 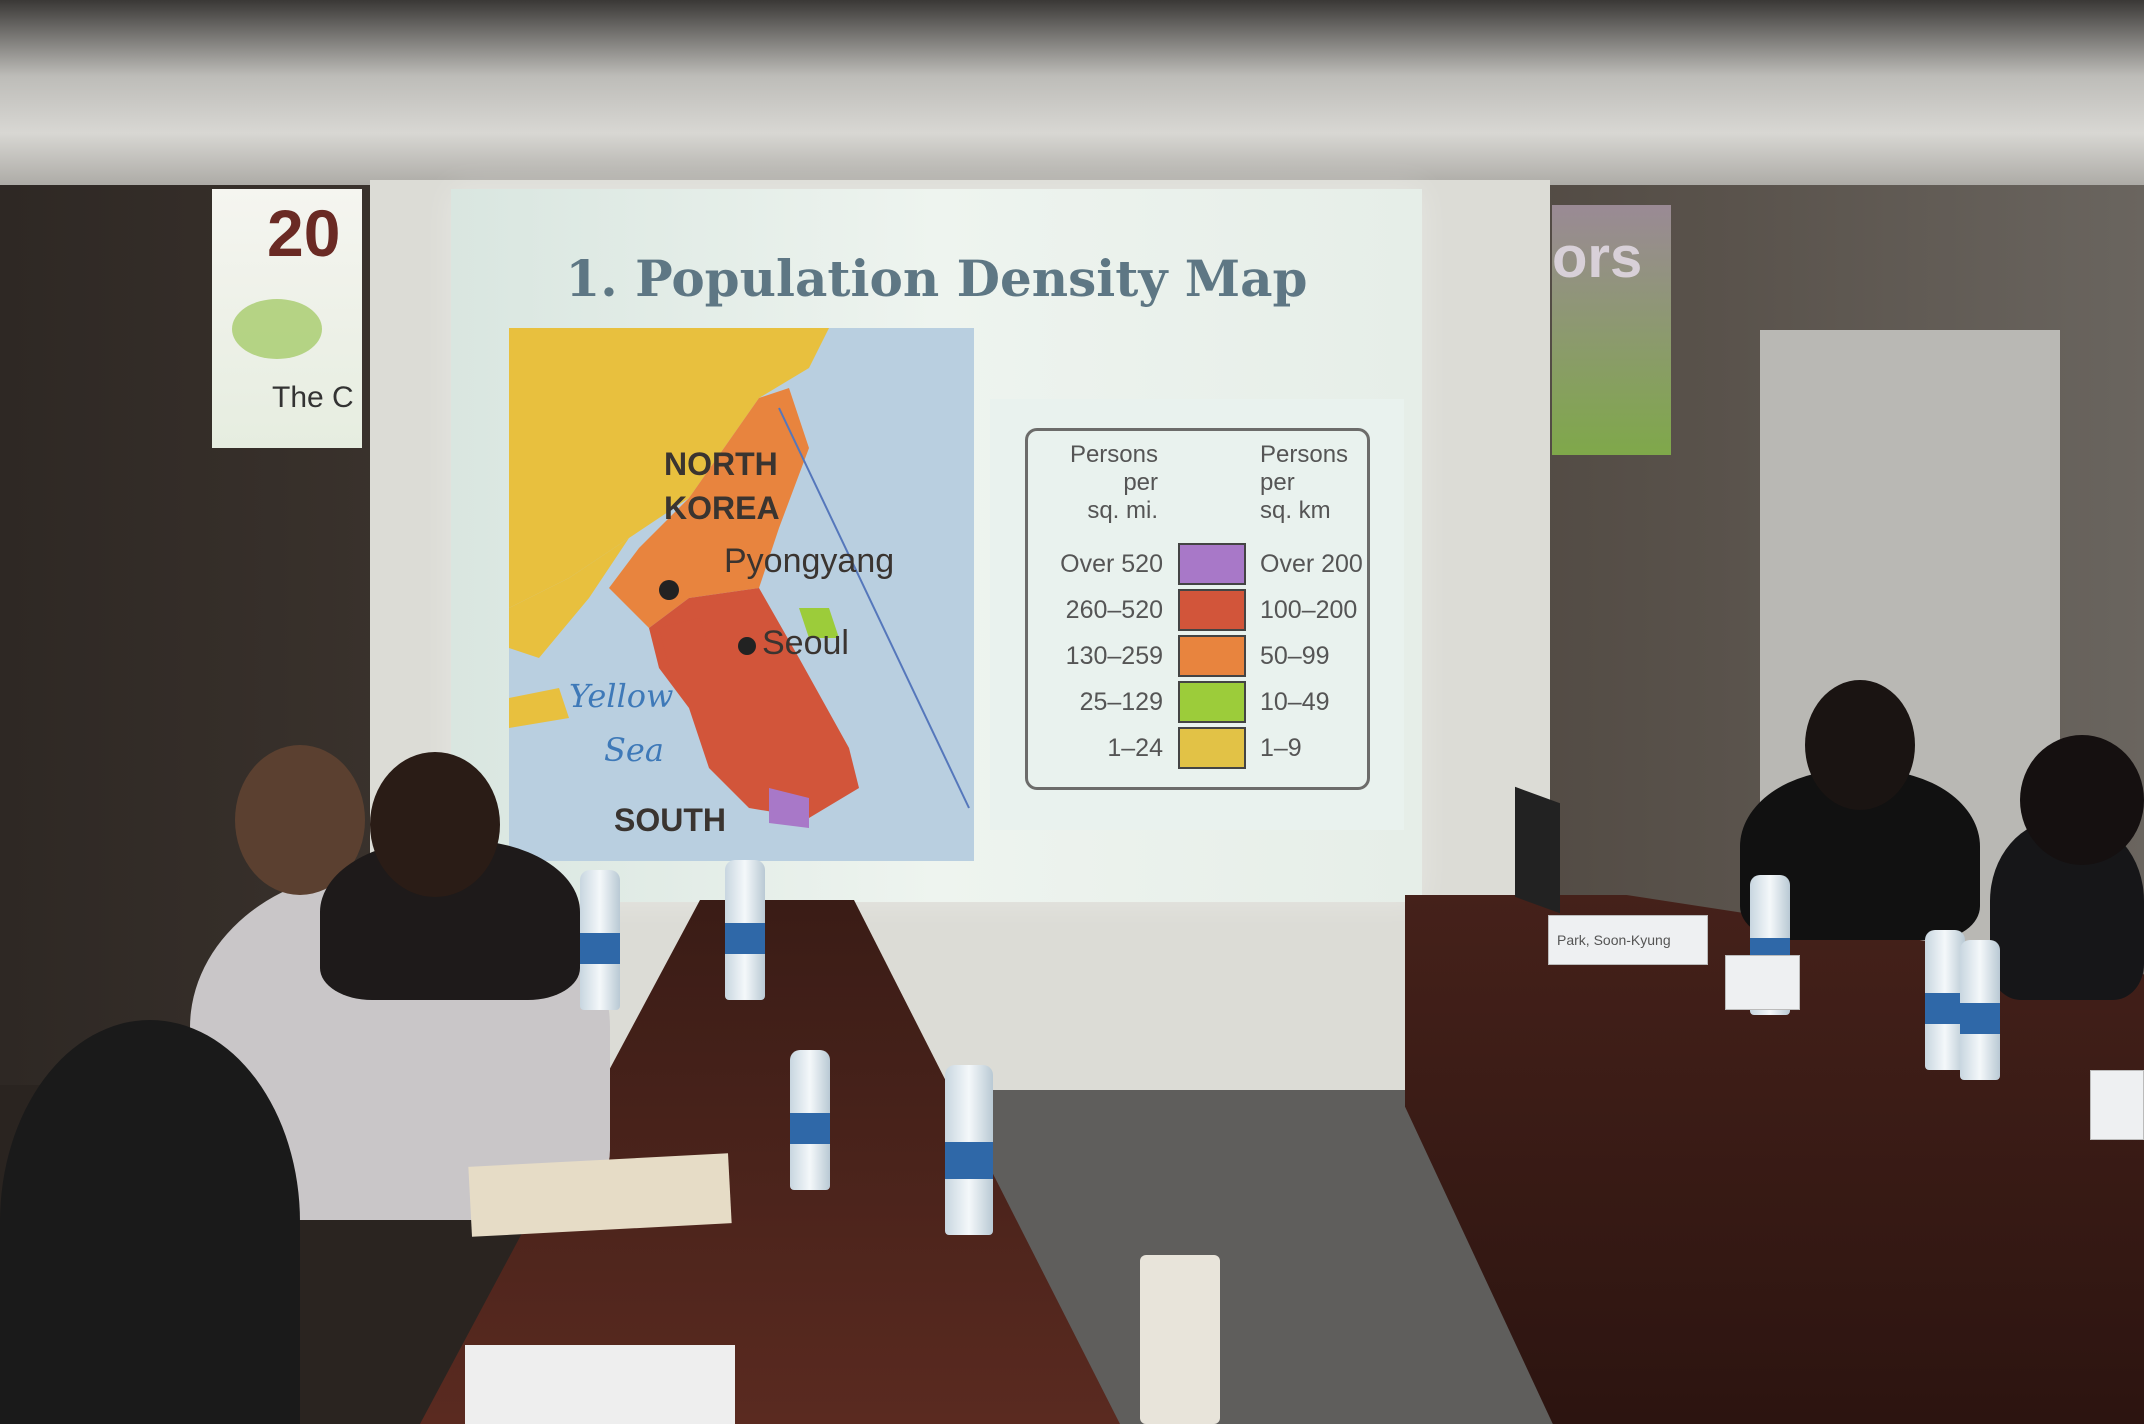 I want to click on slide-title: 1. Population Density Map, so click(x=936, y=278).